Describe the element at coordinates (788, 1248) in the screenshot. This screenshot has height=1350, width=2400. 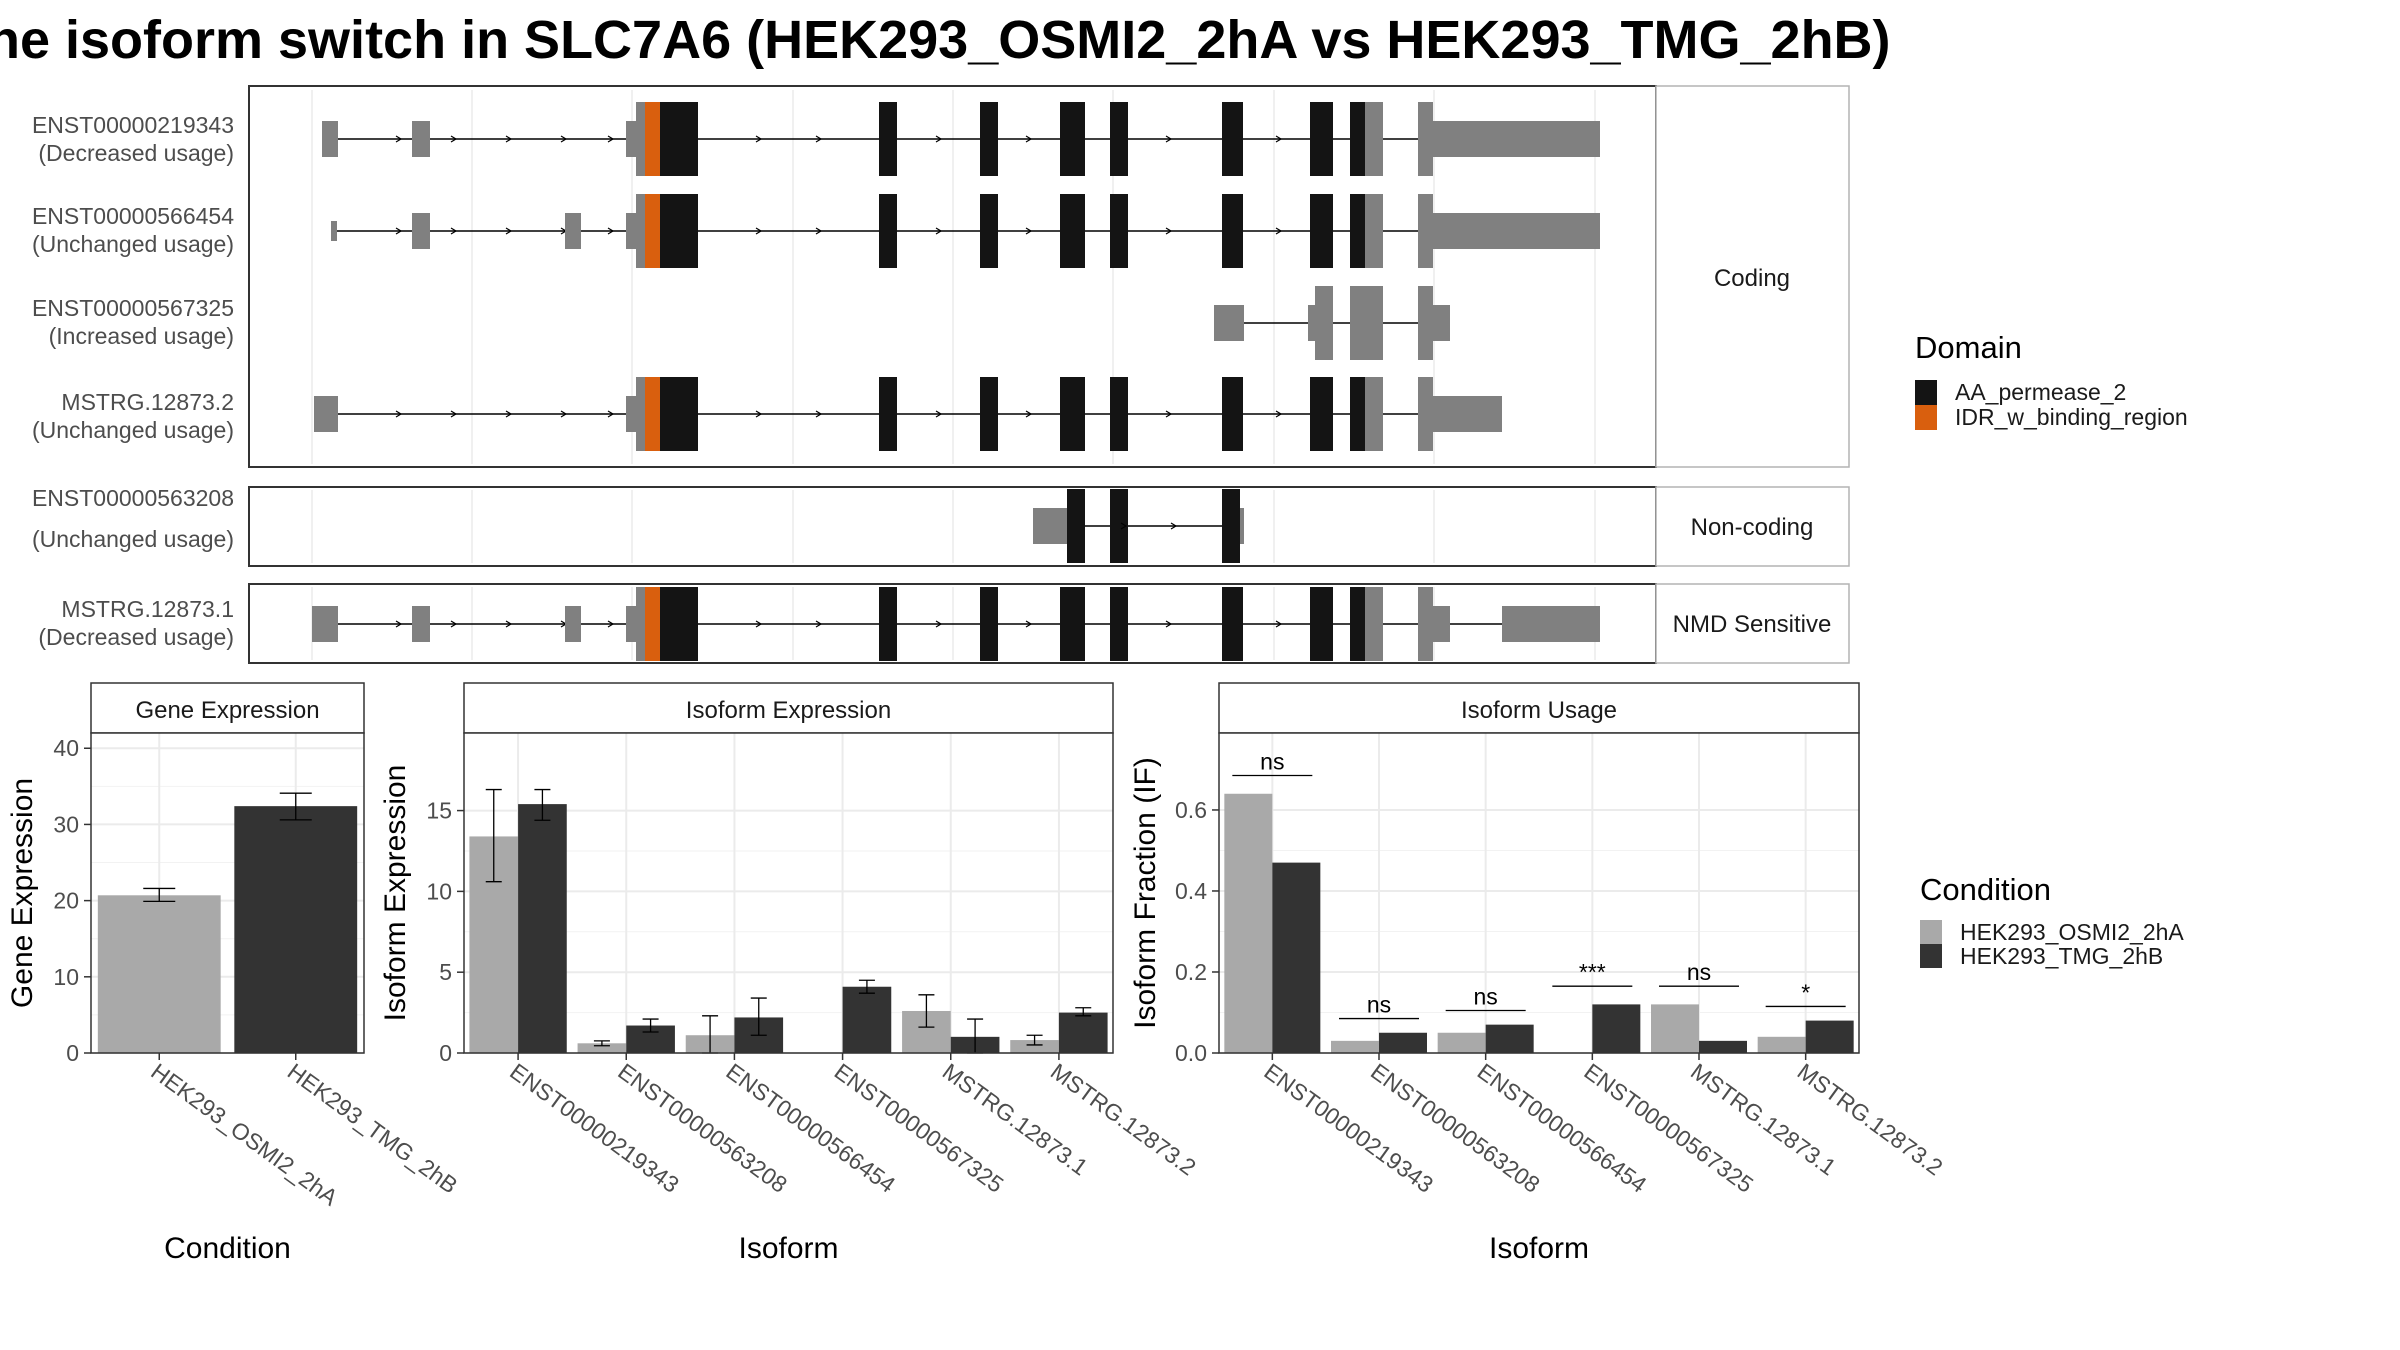
I see `x-axis-title: Isoform` at that location.